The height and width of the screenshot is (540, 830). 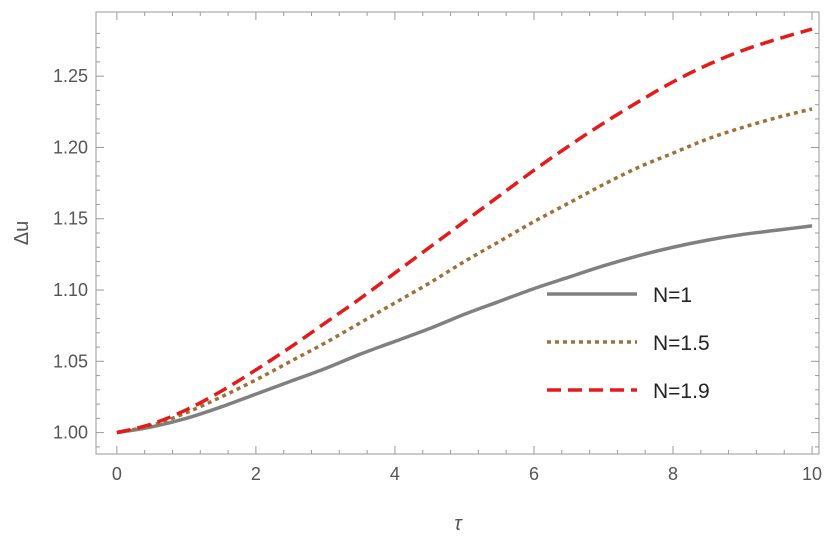 I want to click on y-tick-label: 1.05, so click(x=70, y=361).